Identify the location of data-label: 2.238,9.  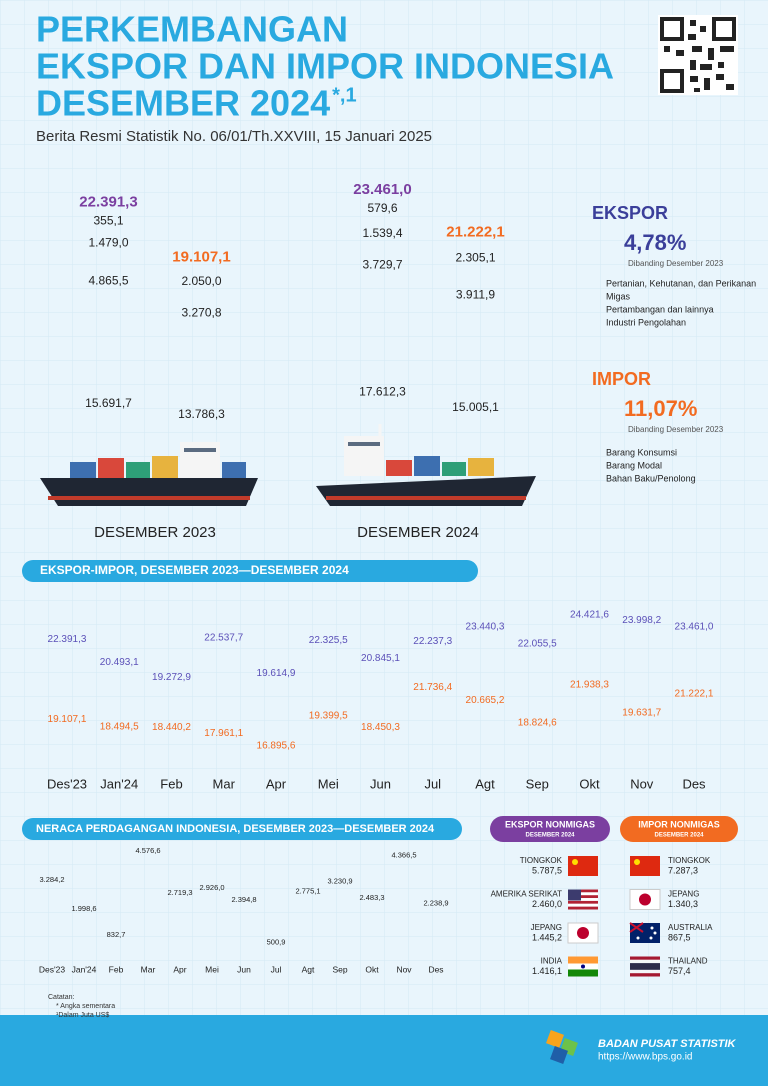
(435, 903).